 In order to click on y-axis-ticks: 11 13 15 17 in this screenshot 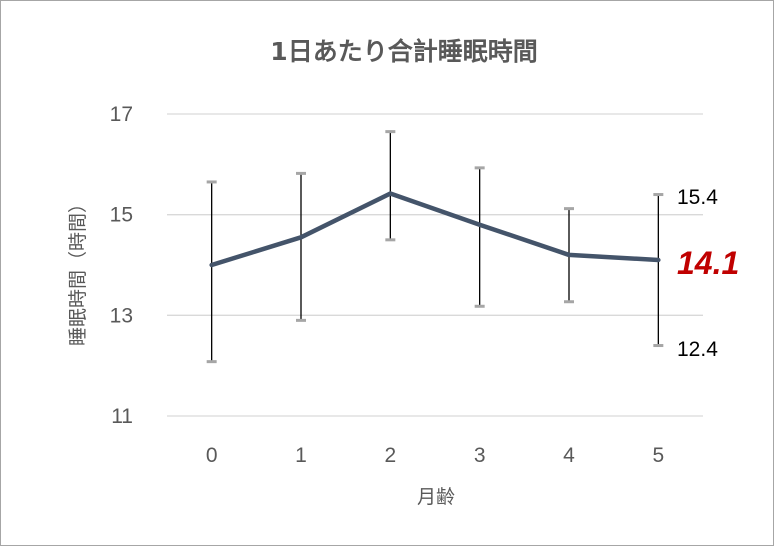, I will do `click(121, 265)`.